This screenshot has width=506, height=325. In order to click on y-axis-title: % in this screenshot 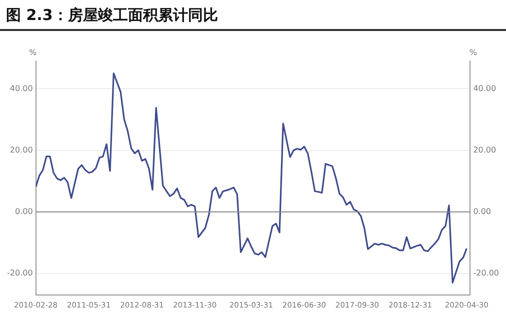, I will do `click(32, 52)`.